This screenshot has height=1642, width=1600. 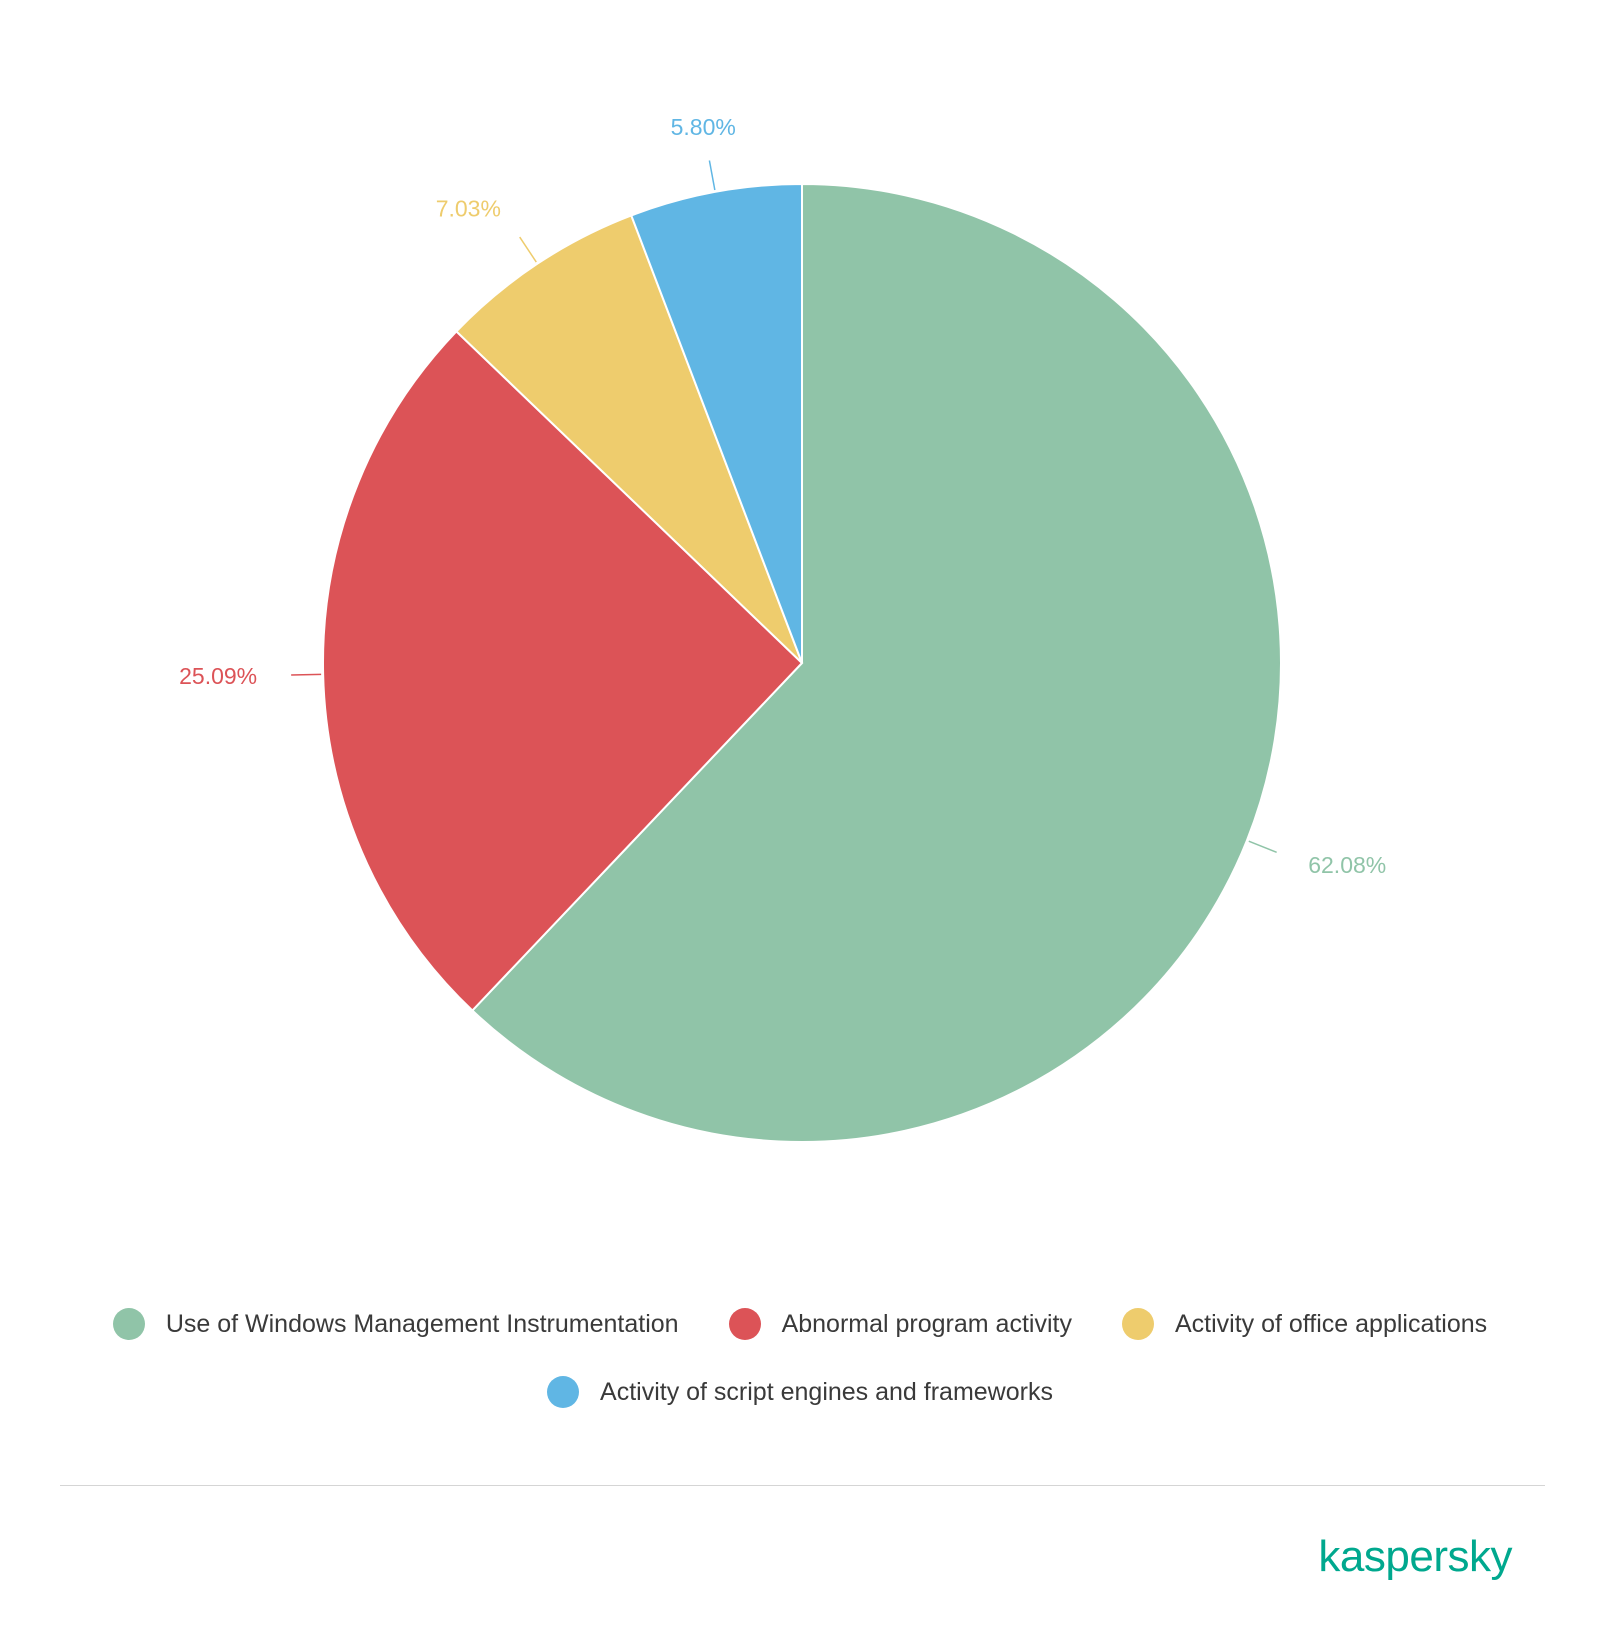 What do you see at coordinates (218, 676) in the screenshot?
I see `slice-label-abnormal: 25.09%` at bounding box center [218, 676].